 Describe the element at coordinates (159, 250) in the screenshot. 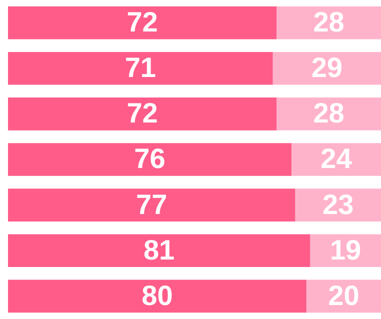

I see `data-label: 81` at that location.